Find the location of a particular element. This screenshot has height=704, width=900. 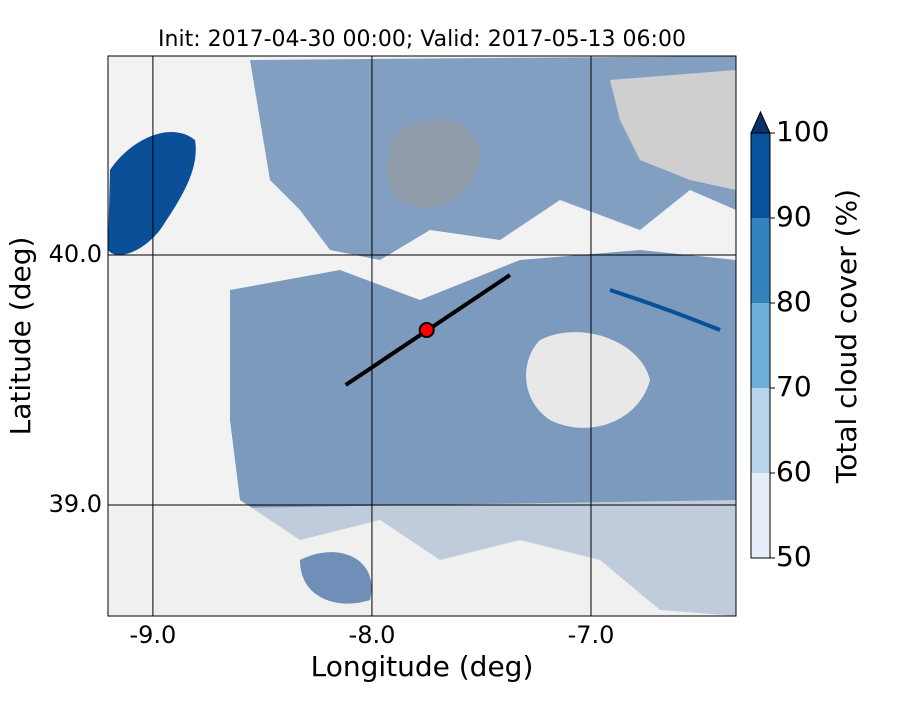

colorbar-tick-label: 60 is located at coordinates (794, 471).